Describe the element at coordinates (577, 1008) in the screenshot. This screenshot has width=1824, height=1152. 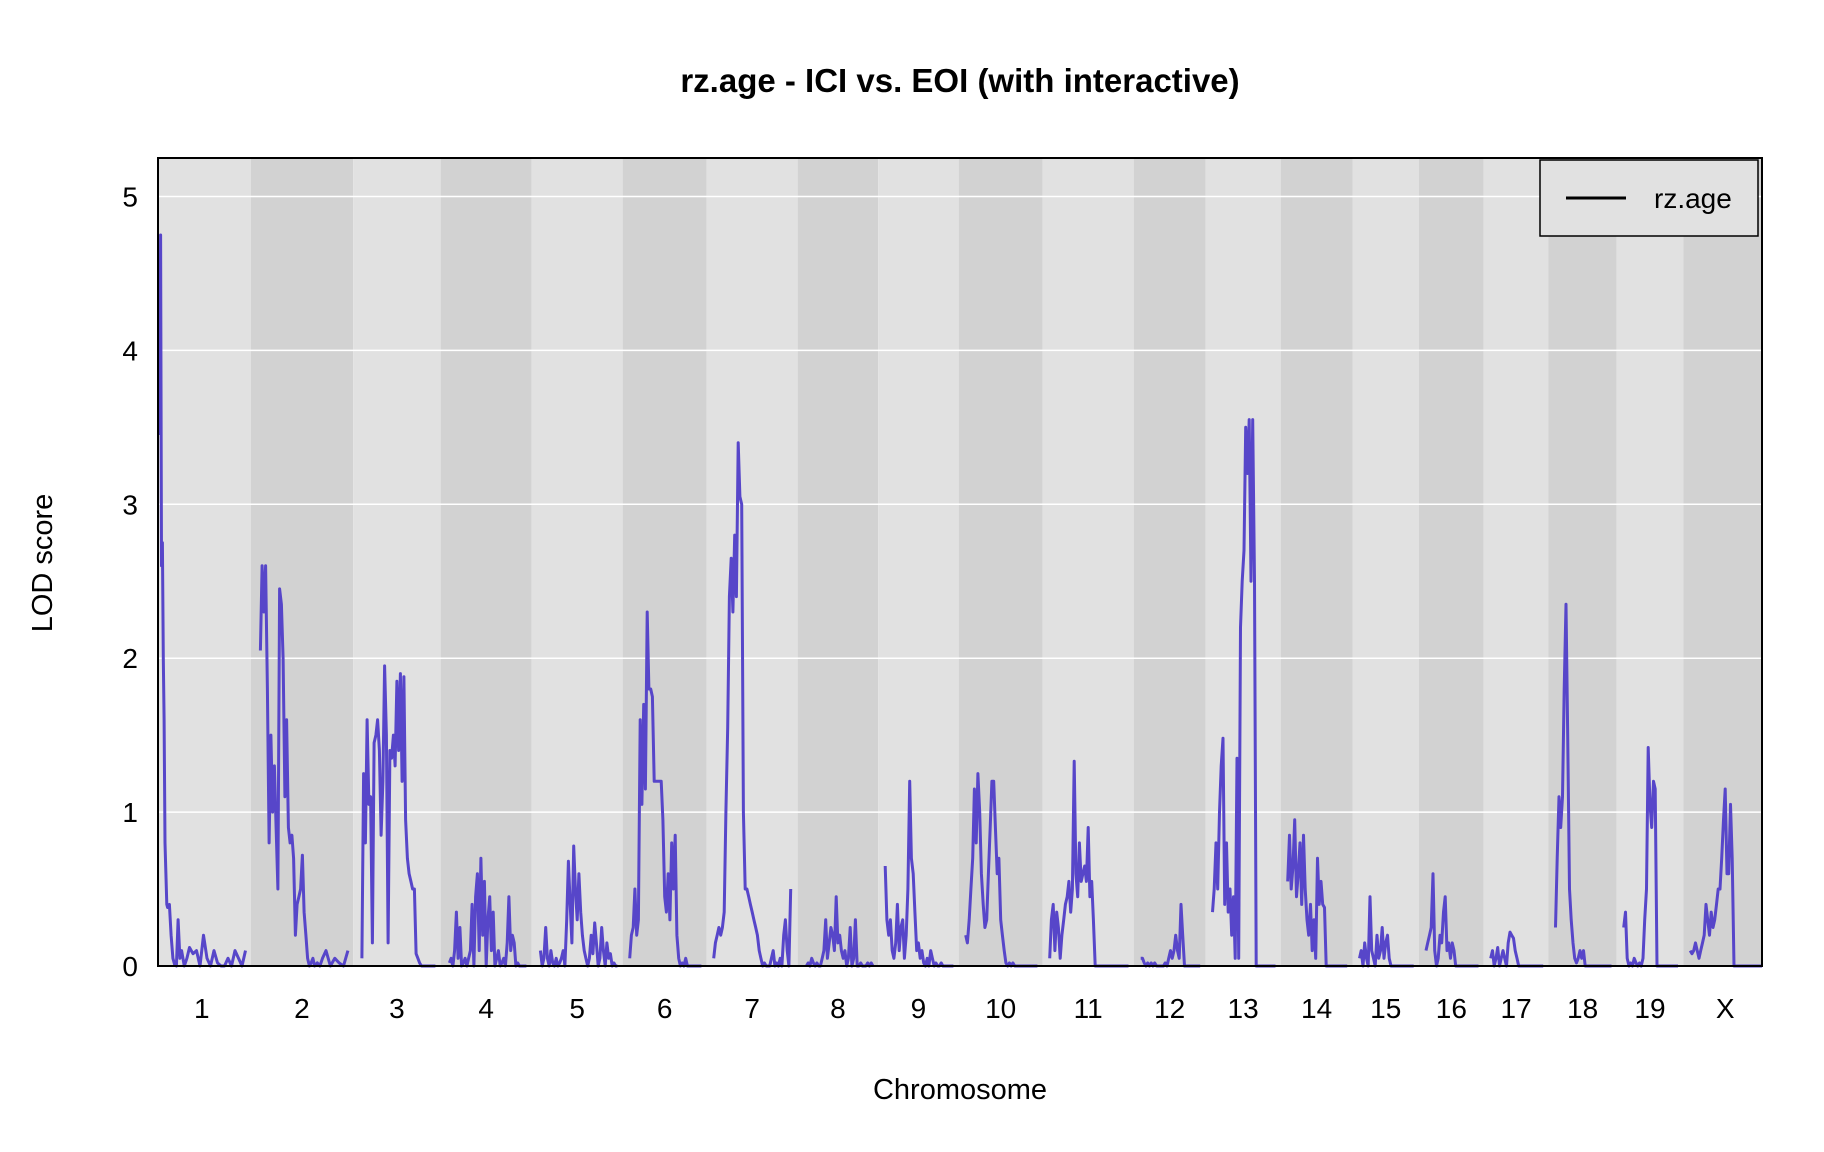
I see `x-tick-label: 5` at that location.